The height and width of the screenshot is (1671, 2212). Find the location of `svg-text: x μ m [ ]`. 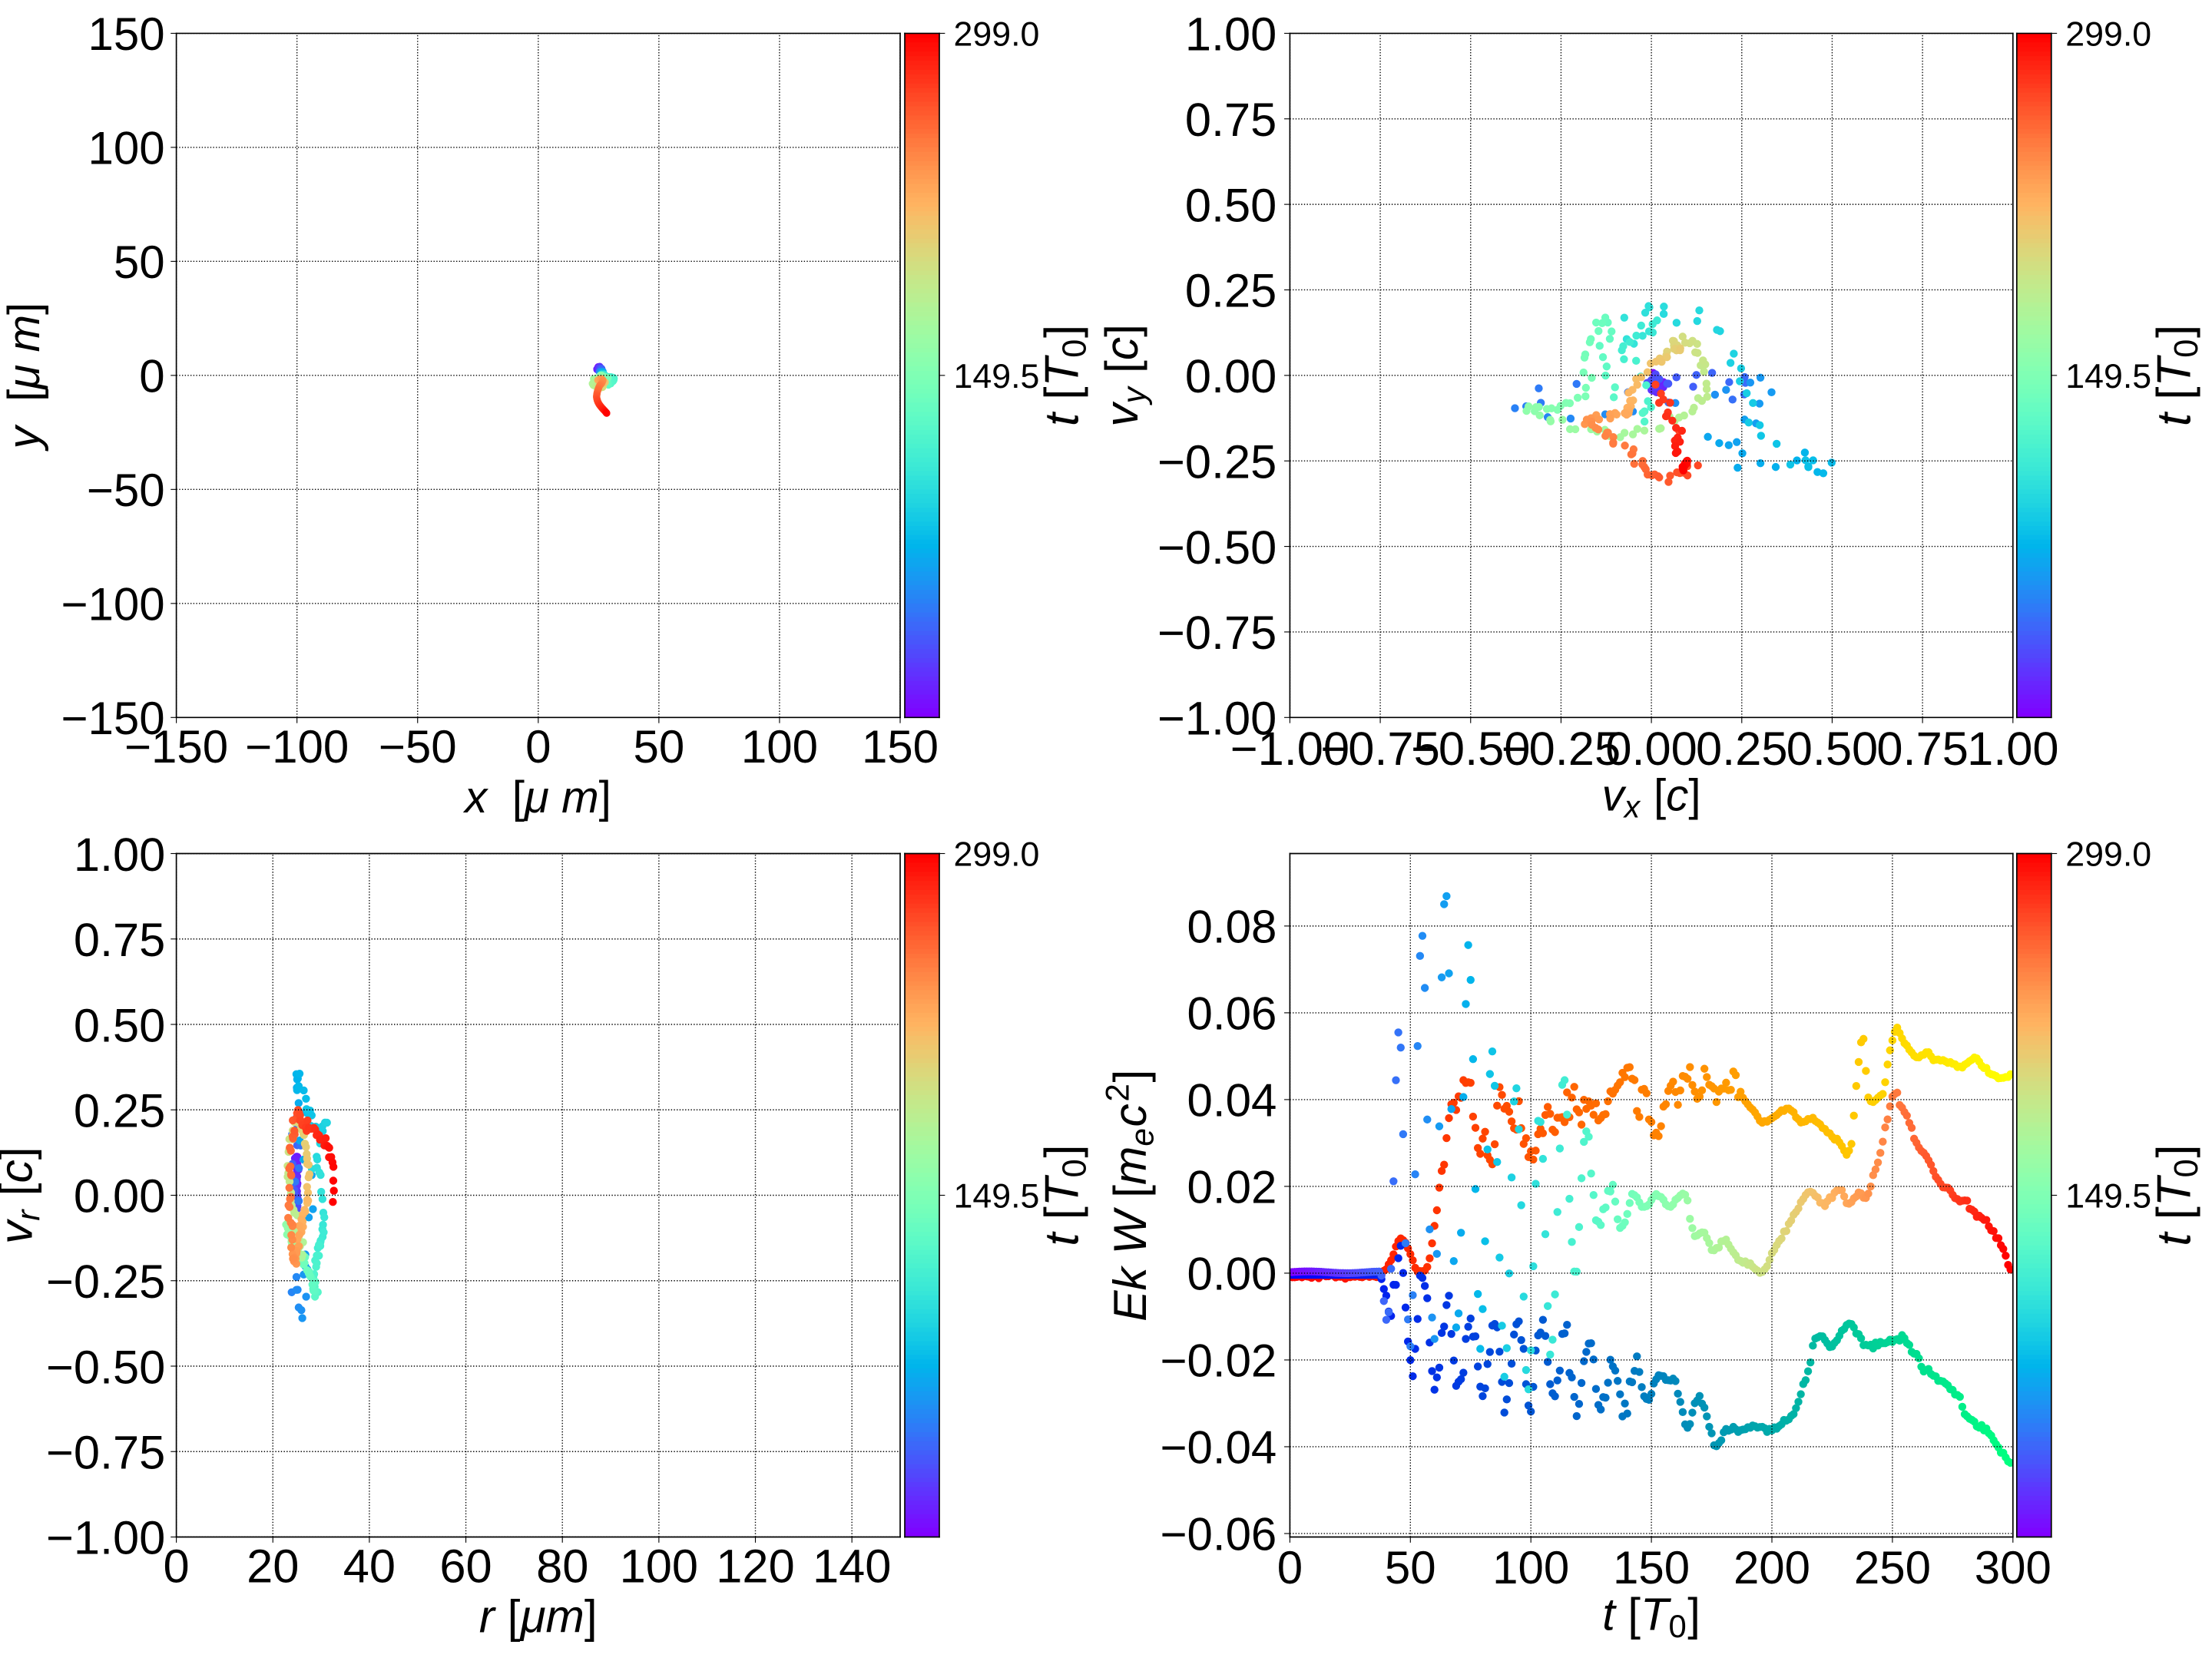

svg-text: x μ m [ ] is located at coordinates (536, 797).